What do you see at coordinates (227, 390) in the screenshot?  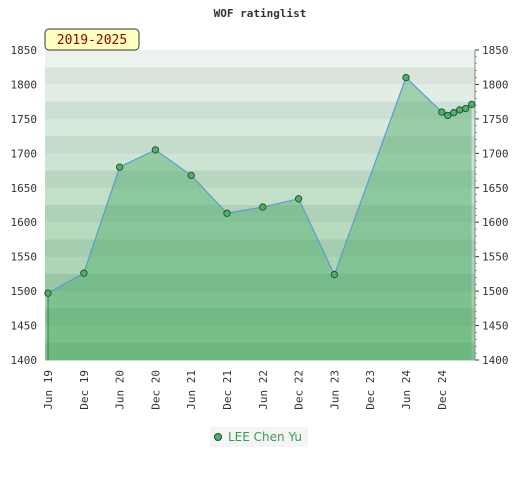 I see `x-tick-label: Dec 21` at bounding box center [227, 390].